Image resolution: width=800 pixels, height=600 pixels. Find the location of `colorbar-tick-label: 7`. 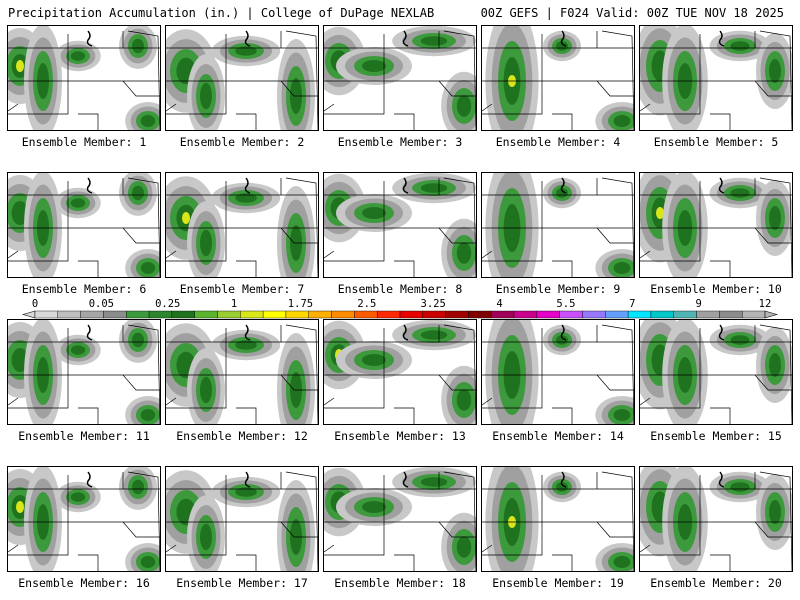

colorbar-tick-label: 7 is located at coordinates (632, 304).